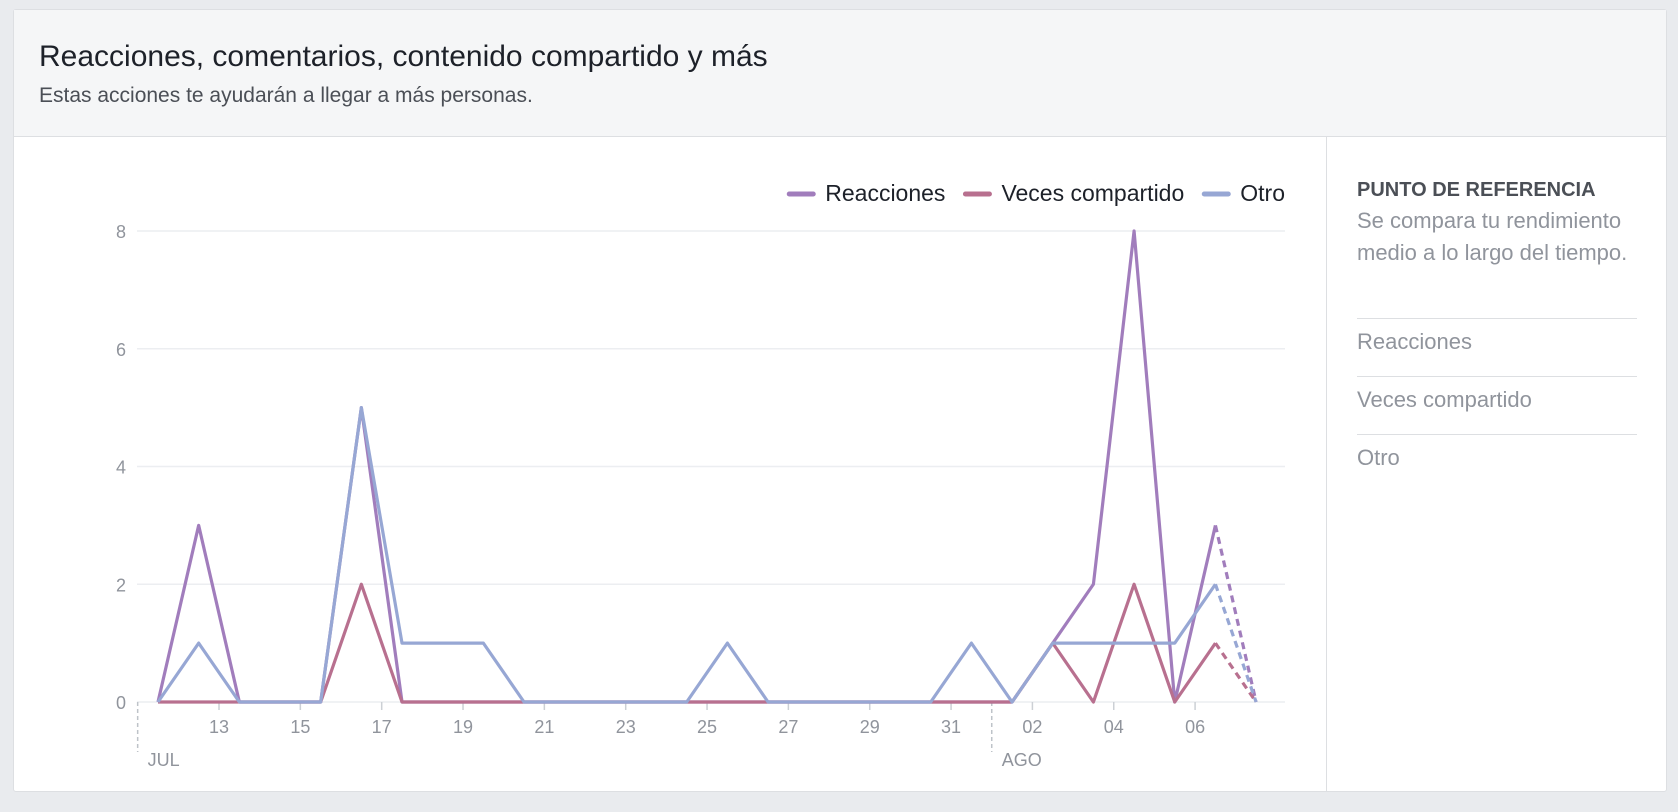 This screenshot has height=812, width=1678. What do you see at coordinates (951, 727) in the screenshot?
I see `x-tick-label: 31` at bounding box center [951, 727].